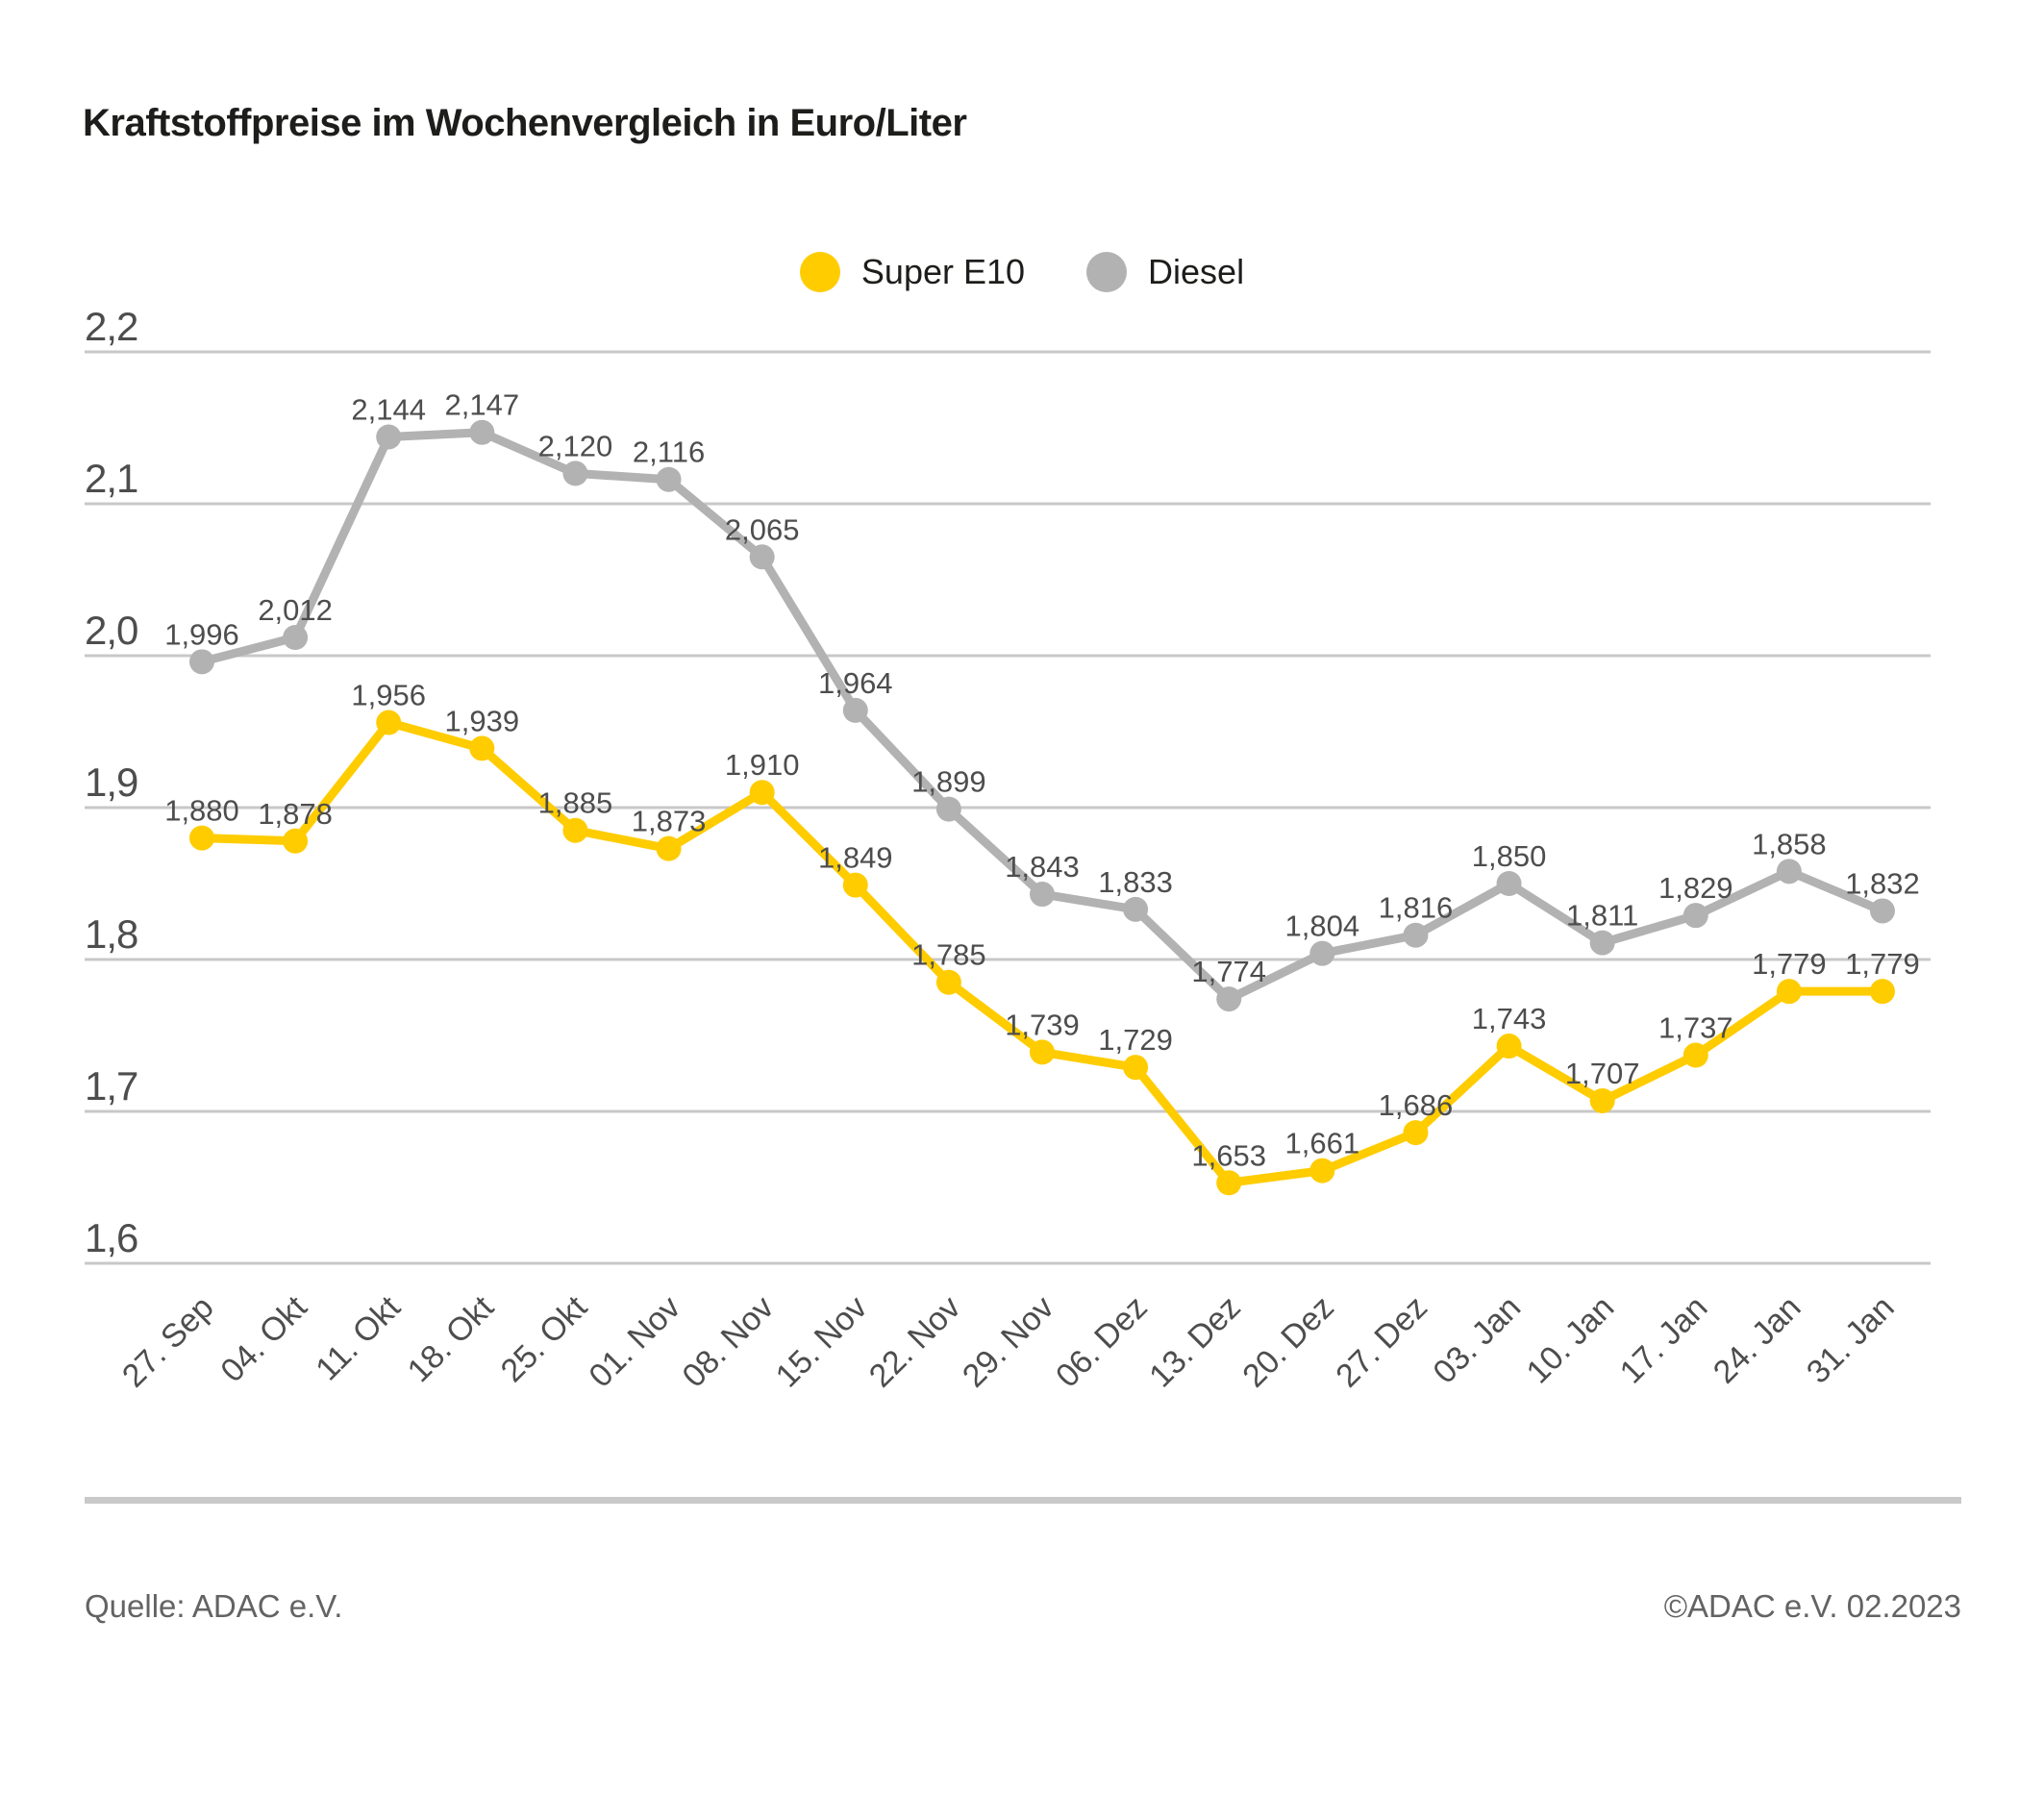  Describe the element at coordinates (482, 721) in the screenshot. I see `data-label-super-e10: 1,939` at that location.